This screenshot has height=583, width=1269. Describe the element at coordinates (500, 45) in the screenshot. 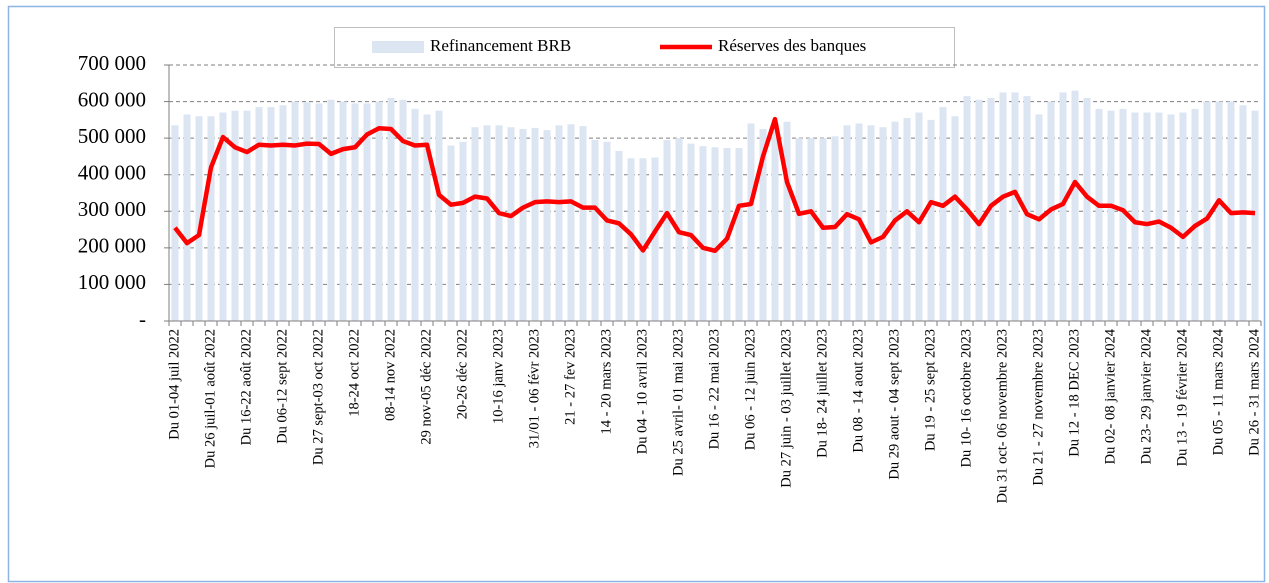

I see `legend-label: Refinancement BRB` at that location.